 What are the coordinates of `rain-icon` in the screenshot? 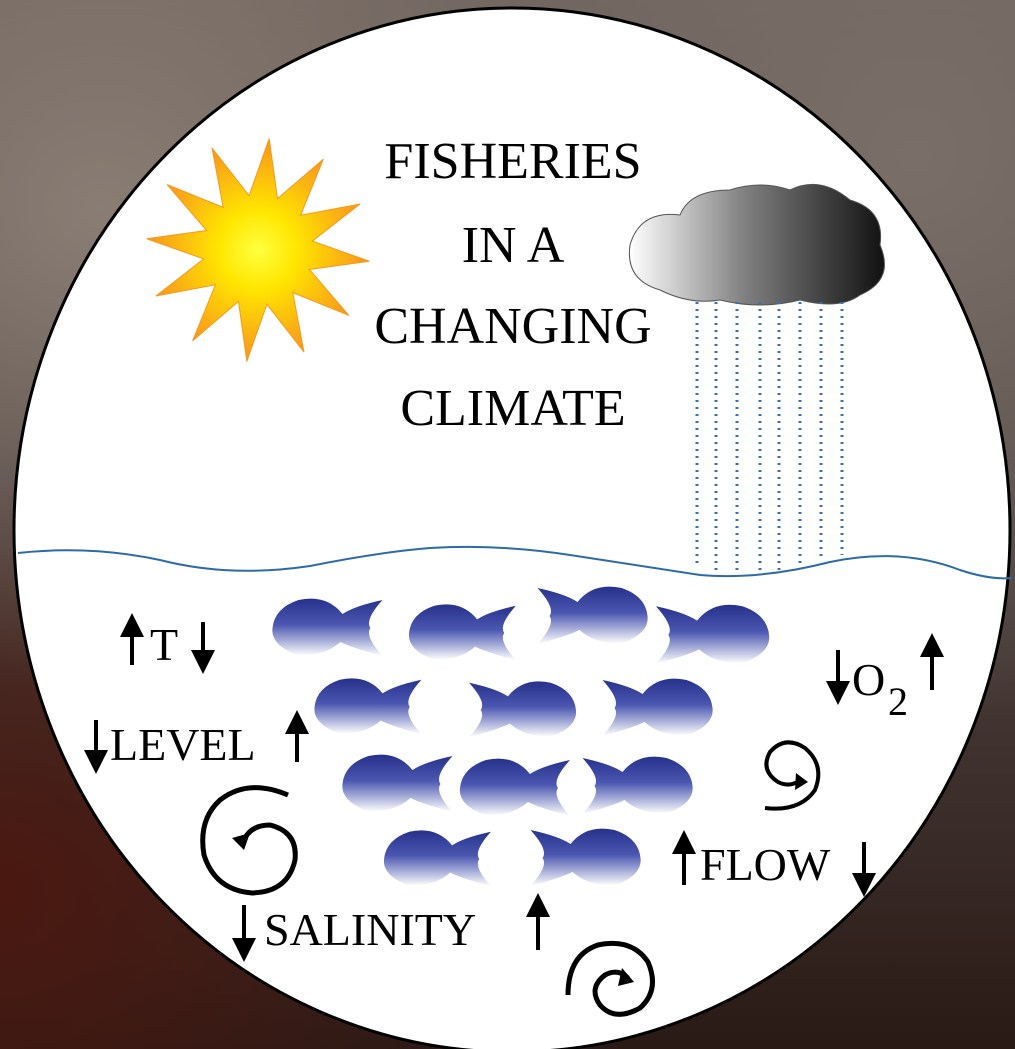 It's located at (769, 438).